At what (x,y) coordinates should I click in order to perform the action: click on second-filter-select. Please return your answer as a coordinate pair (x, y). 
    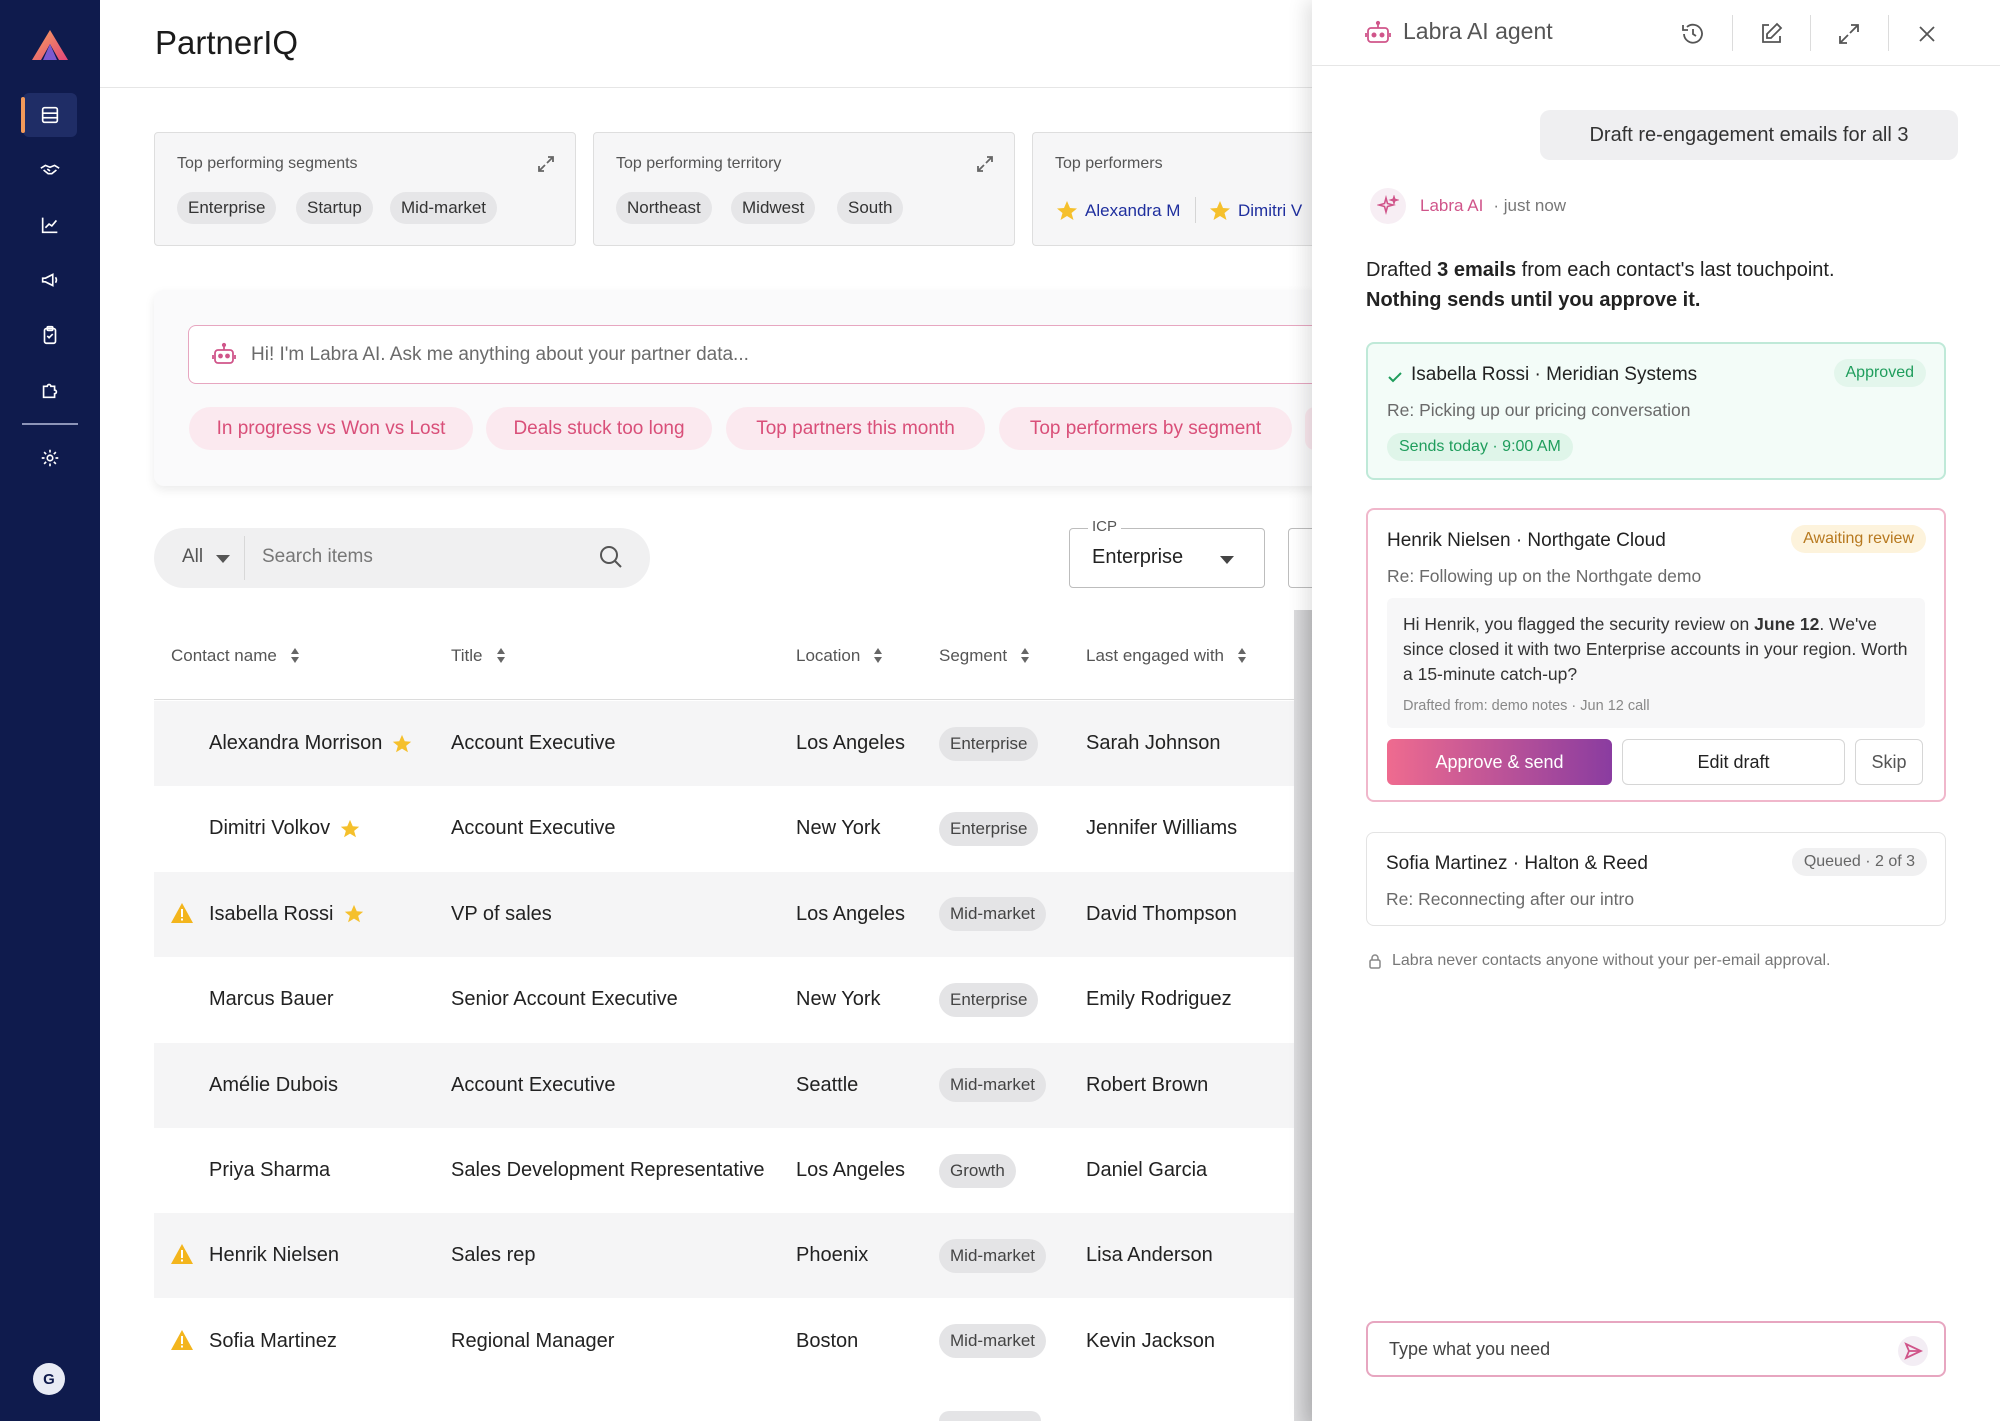
    Looking at the image, I should click on (1303, 558).